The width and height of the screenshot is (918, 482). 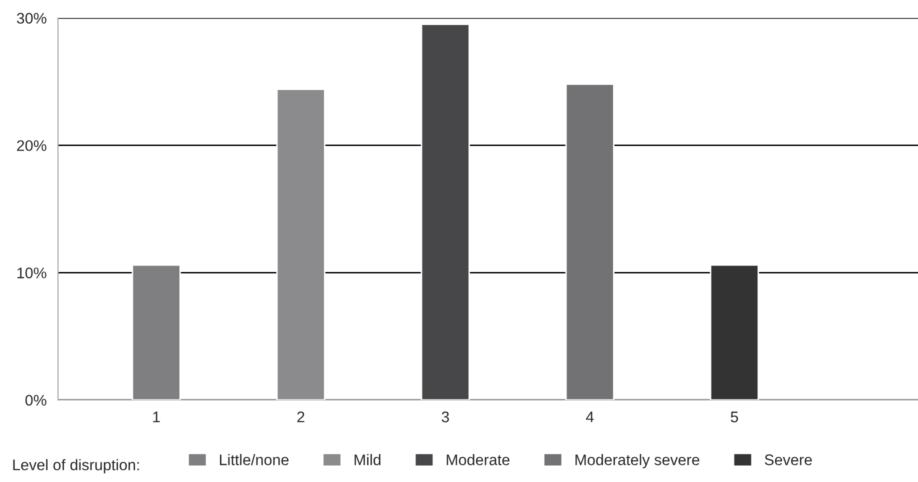 I want to click on x-tick-label: 4, so click(x=590, y=417).